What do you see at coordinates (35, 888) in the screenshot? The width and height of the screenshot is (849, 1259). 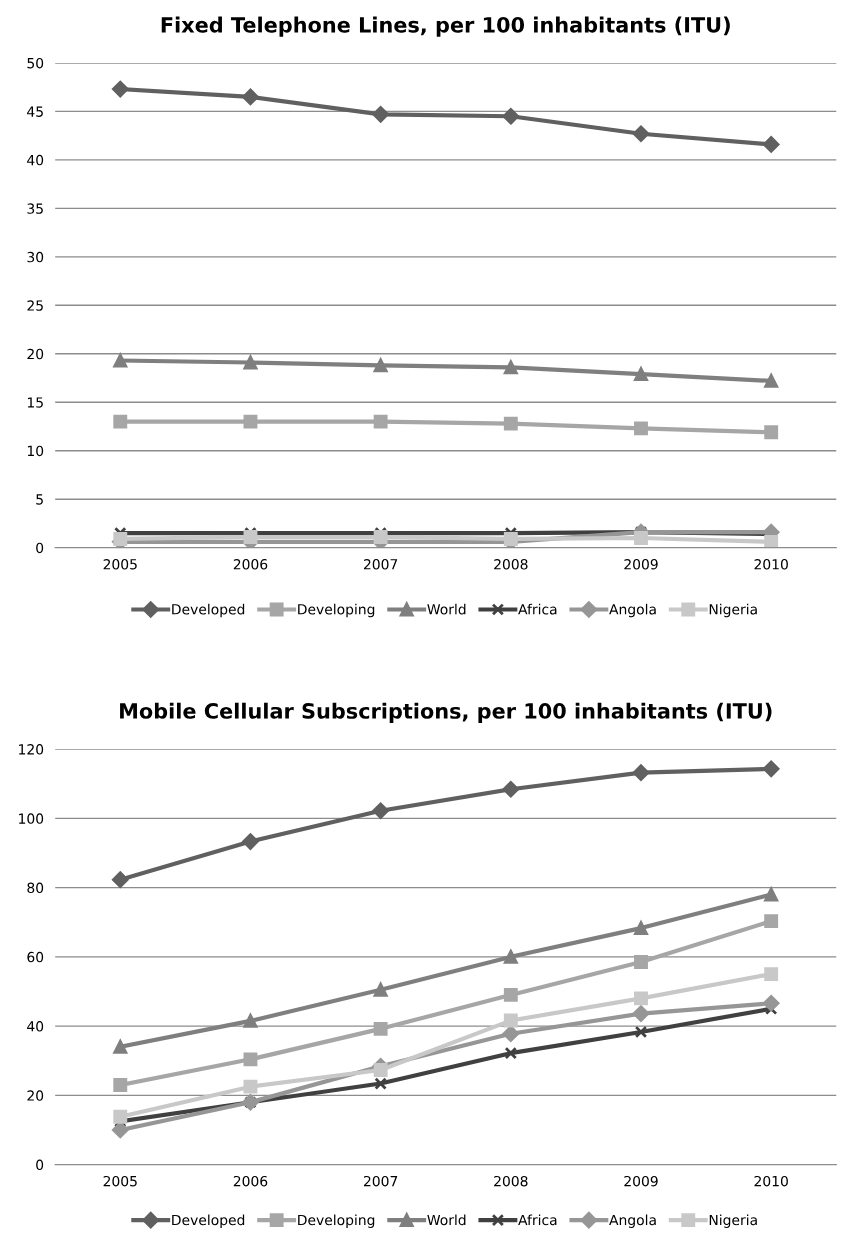 I see `y-tick-label: 80` at bounding box center [35, 888].